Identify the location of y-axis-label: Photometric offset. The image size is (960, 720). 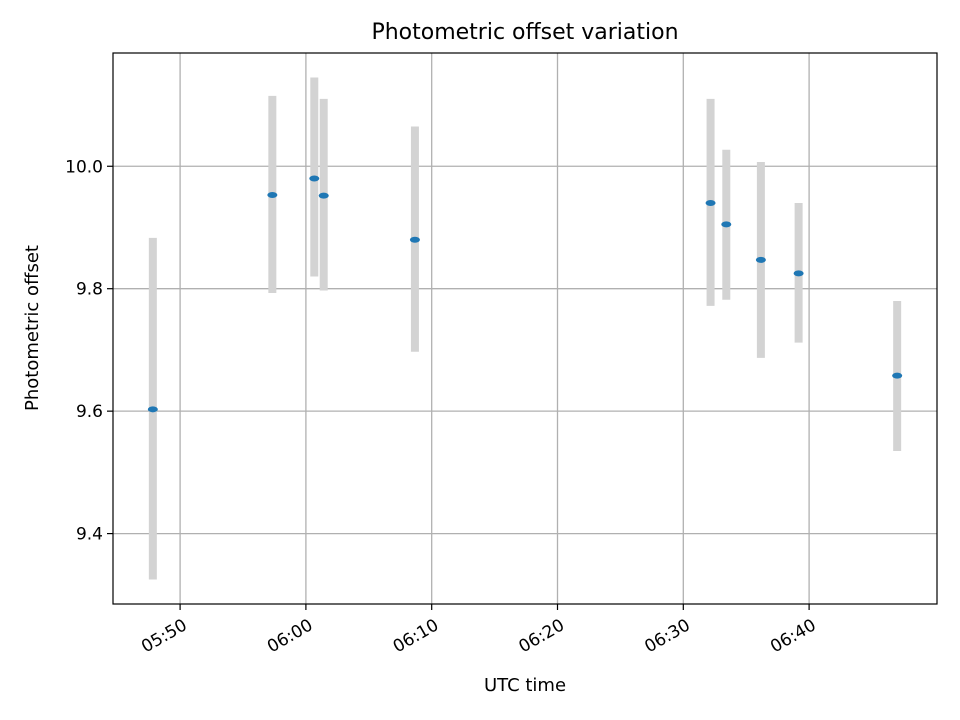
(32, 328).